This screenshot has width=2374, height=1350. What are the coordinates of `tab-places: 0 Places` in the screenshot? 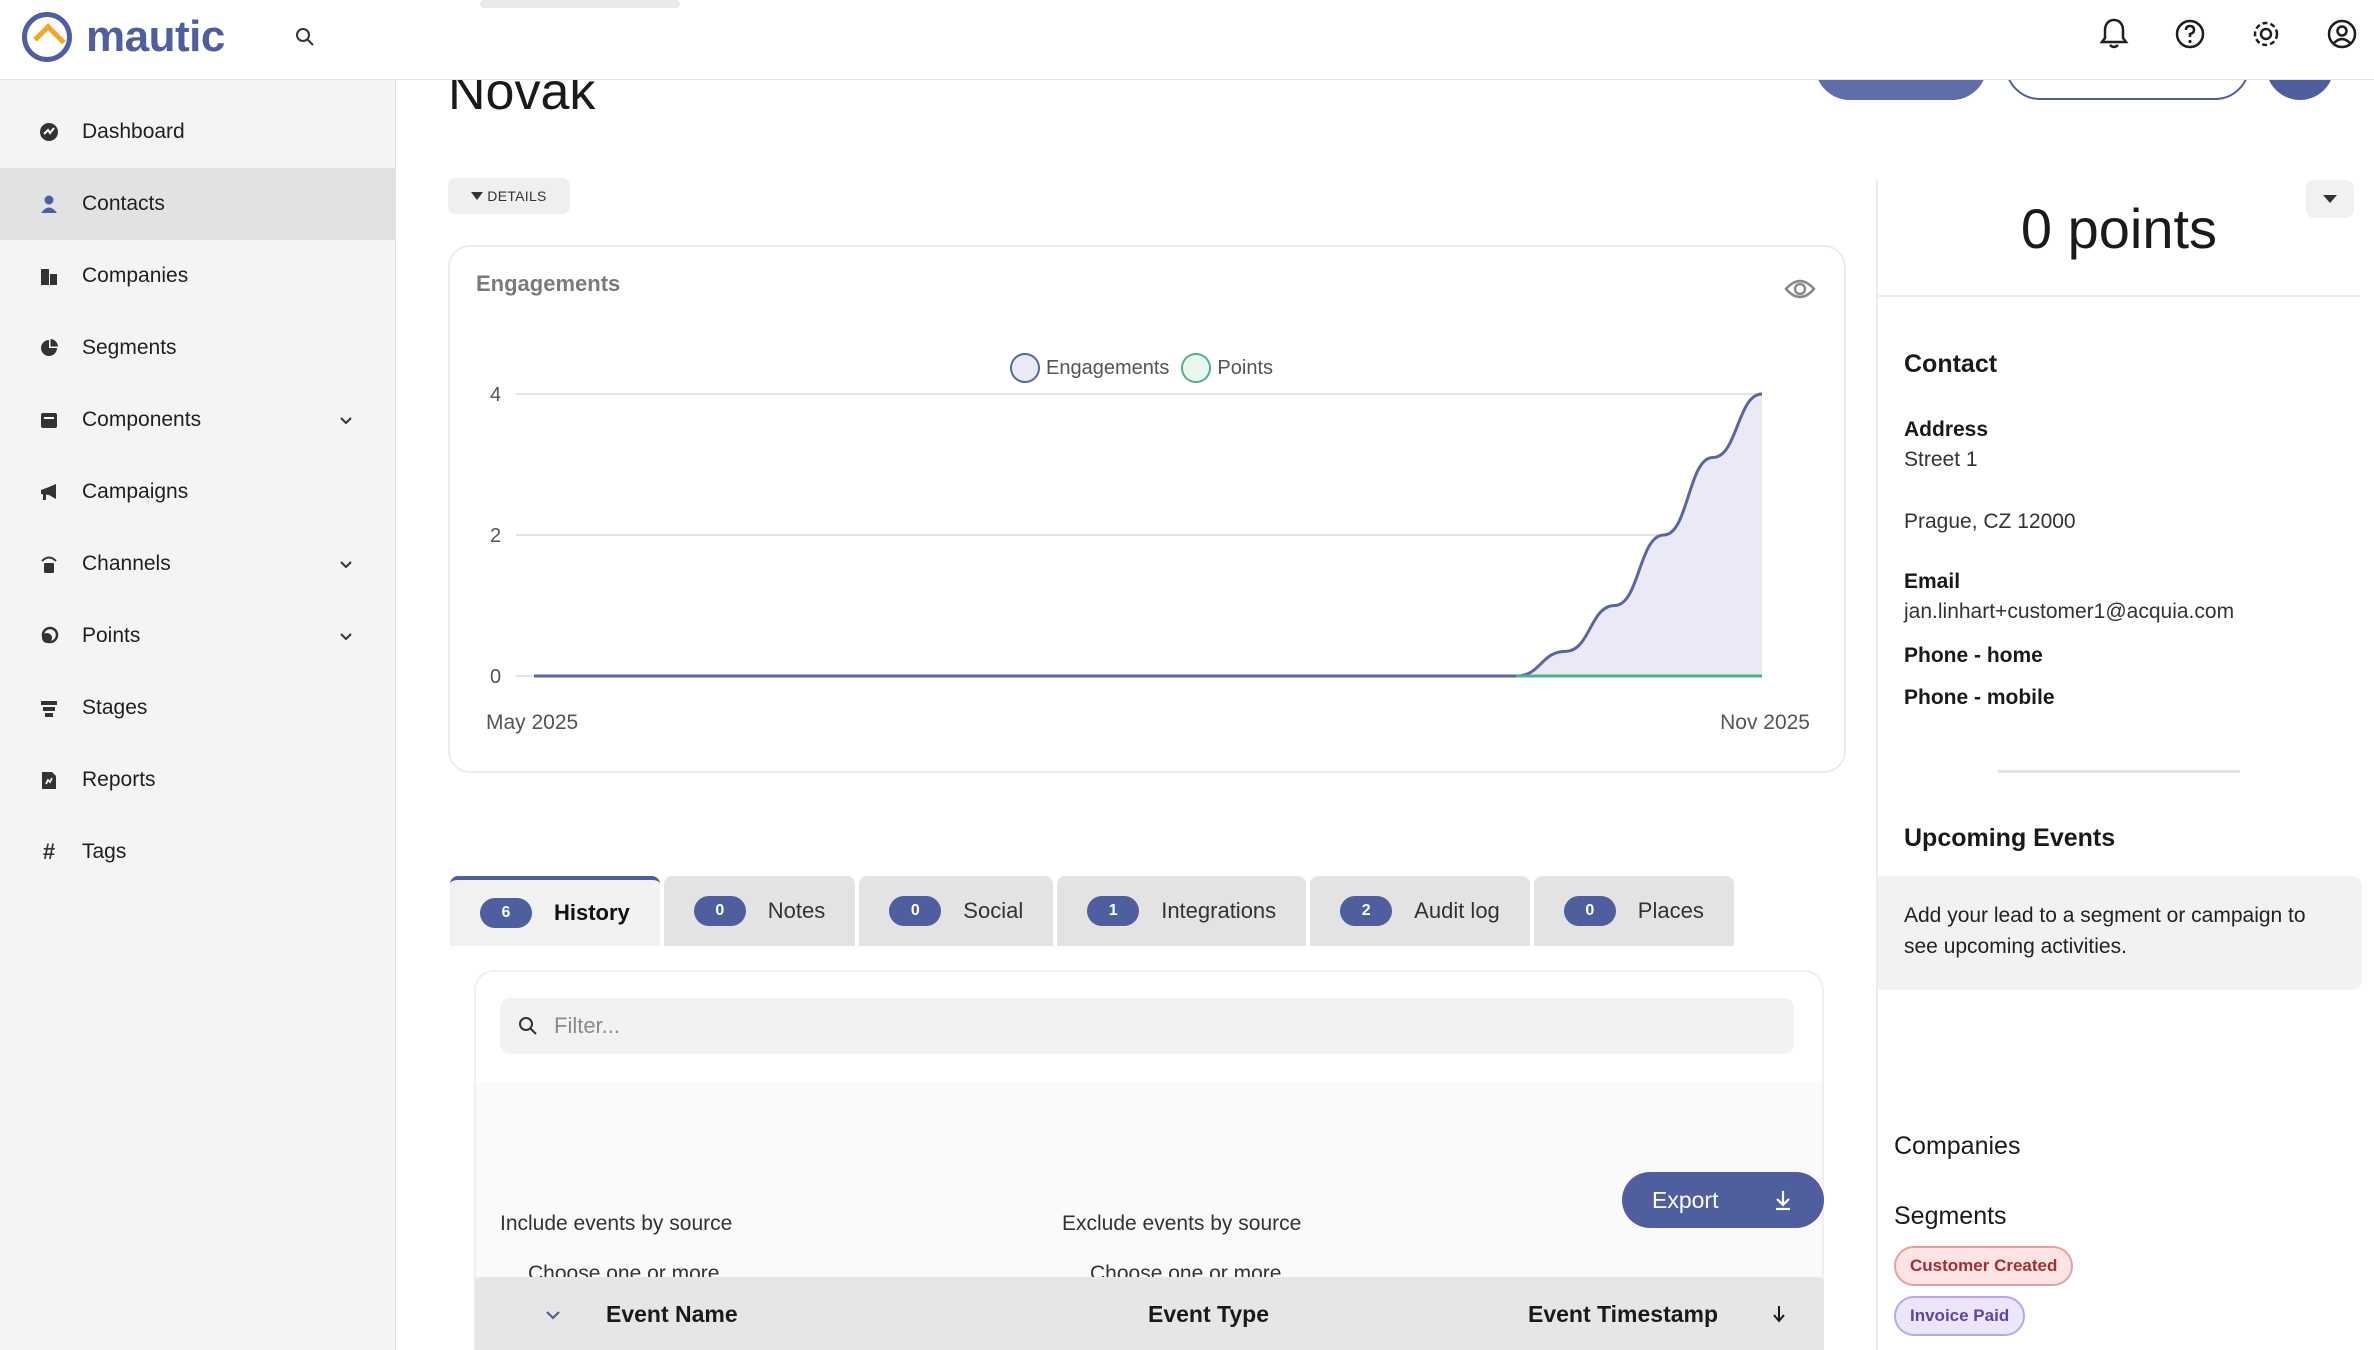 It's located at (1633, 911).